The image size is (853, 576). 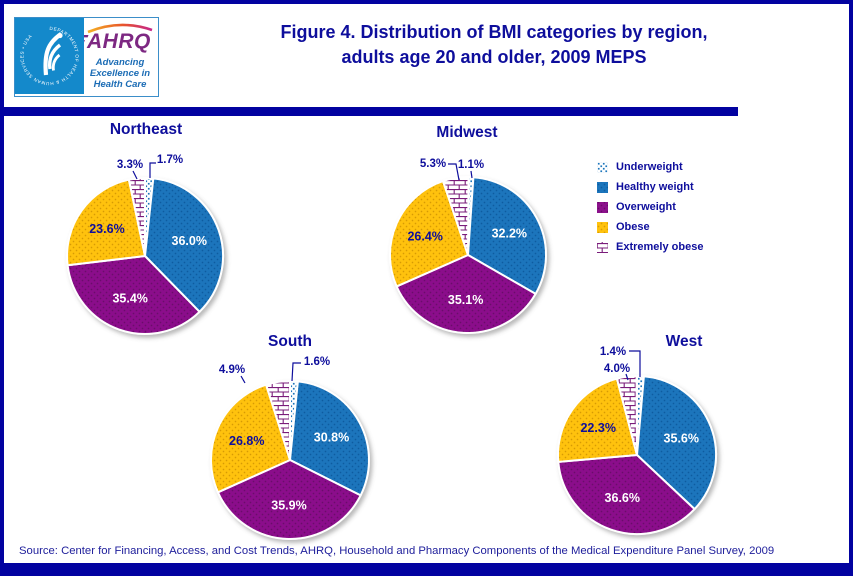 I want to click on slice-label-northeast-healthy-weight: 36.0%, so click(x=189, y=241).